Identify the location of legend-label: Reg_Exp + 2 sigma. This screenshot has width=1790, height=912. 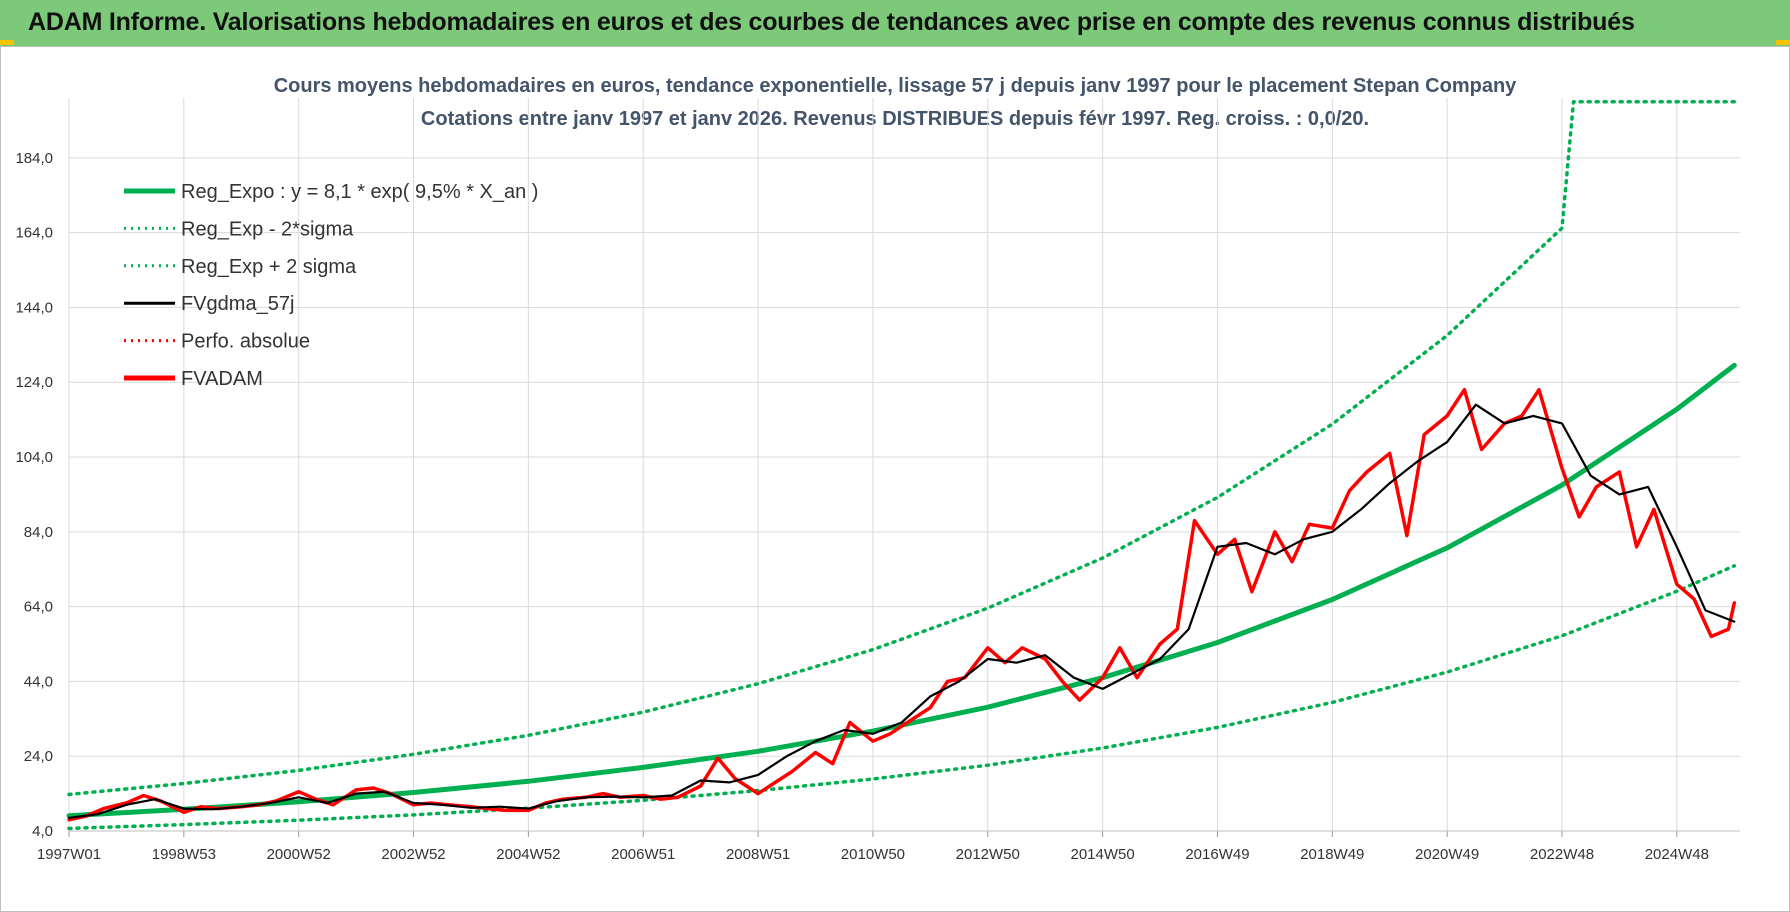
(269, 267).